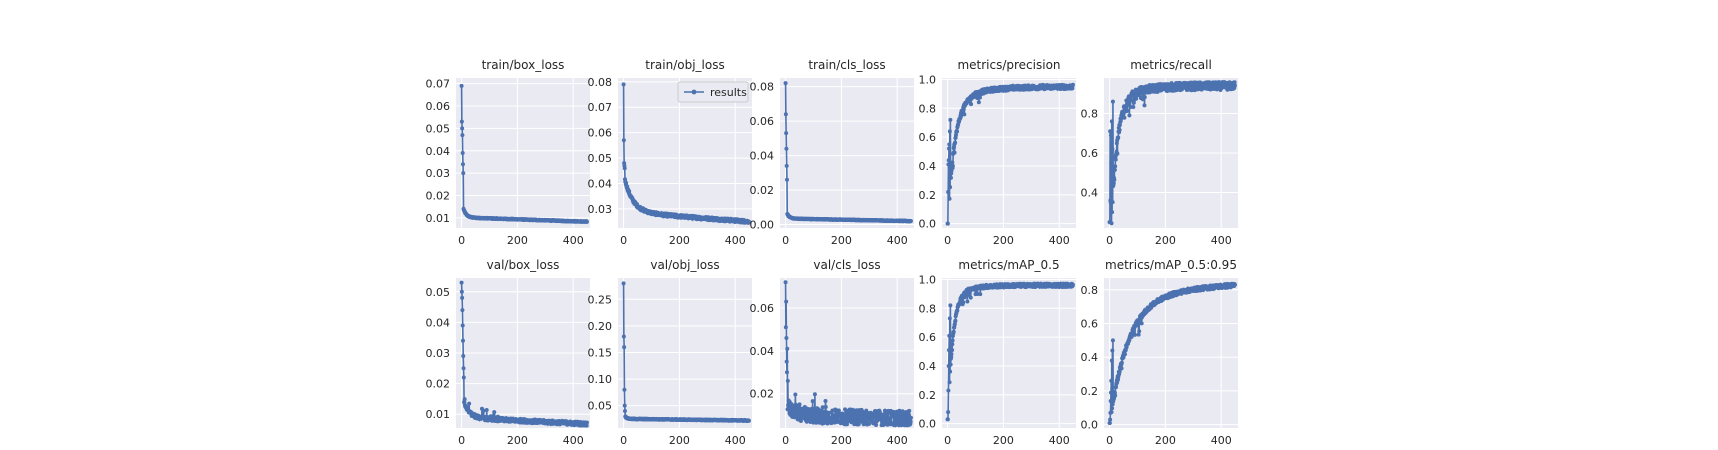 This screenshot has height=450, width=1718. Describe the element at coordinates (928, 279) in the screenshot. I see `y-tick-label: 1.0` at that location.